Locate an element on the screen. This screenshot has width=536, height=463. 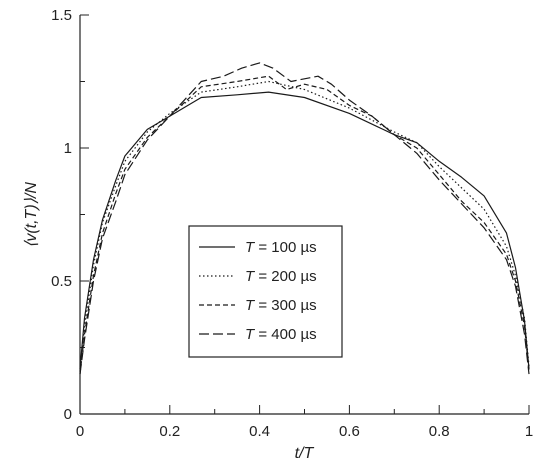
legend-value: = 300 µs is located at coordinates (285, 305).